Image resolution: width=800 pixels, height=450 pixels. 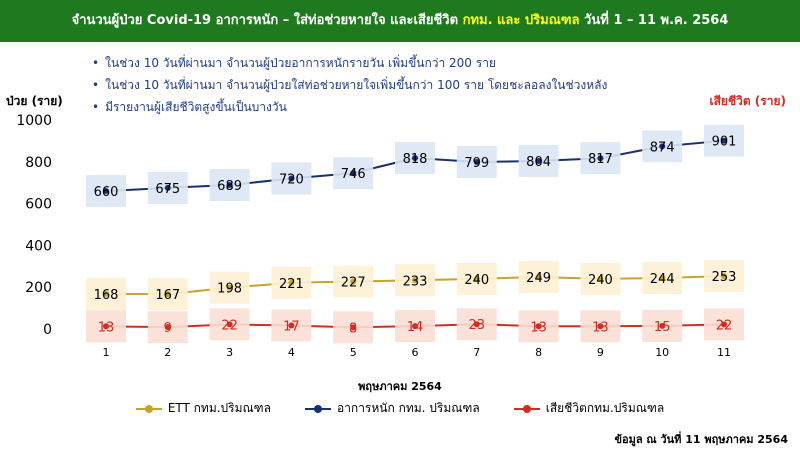 What do you see at coordinates (167, 352) in the screenshot?
I see `x-tick-label: 2` at bounding box center [167, 352].